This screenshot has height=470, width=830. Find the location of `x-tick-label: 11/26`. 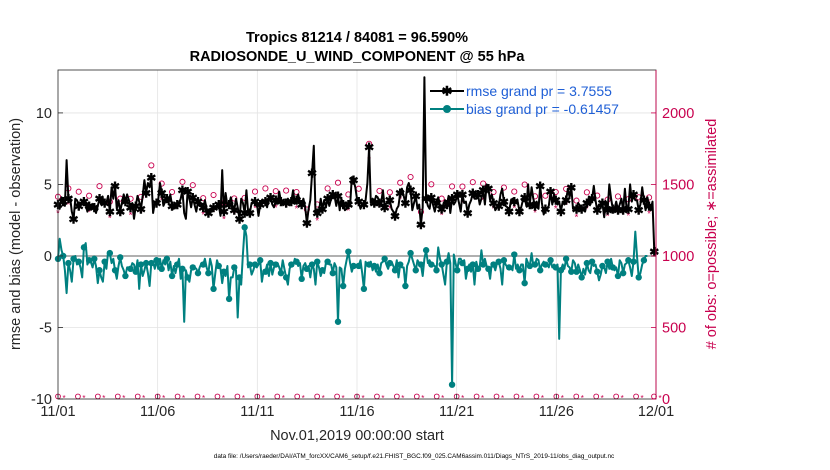

x-tick-label: 11/26 is located at coordinates (556, 412).